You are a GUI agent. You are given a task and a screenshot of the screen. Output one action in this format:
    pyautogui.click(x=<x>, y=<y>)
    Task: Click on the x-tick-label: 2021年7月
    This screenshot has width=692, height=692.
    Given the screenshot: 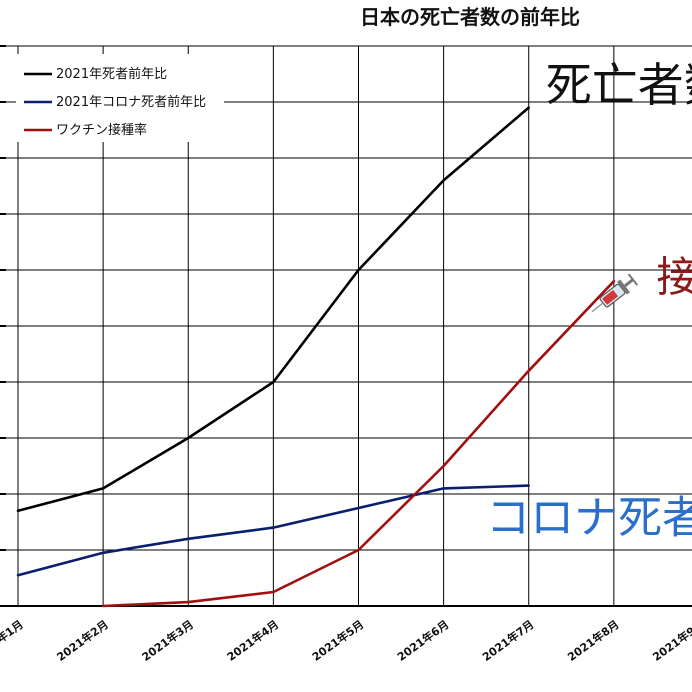 What is the action you would take?
    pyautogui.click(x=507, y=640)
    